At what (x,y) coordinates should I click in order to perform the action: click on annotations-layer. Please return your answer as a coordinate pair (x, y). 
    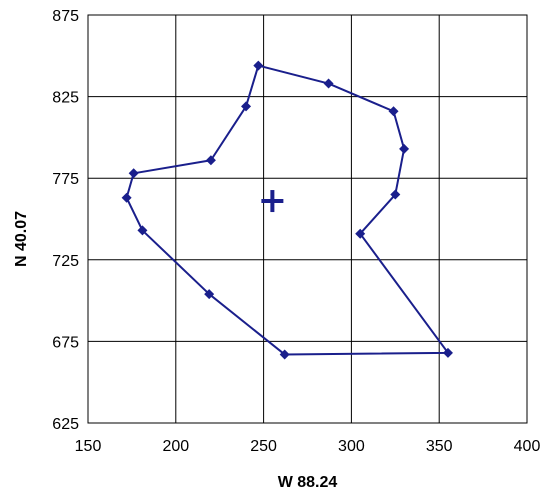
    Looking at the image, I should click on (272, 201).